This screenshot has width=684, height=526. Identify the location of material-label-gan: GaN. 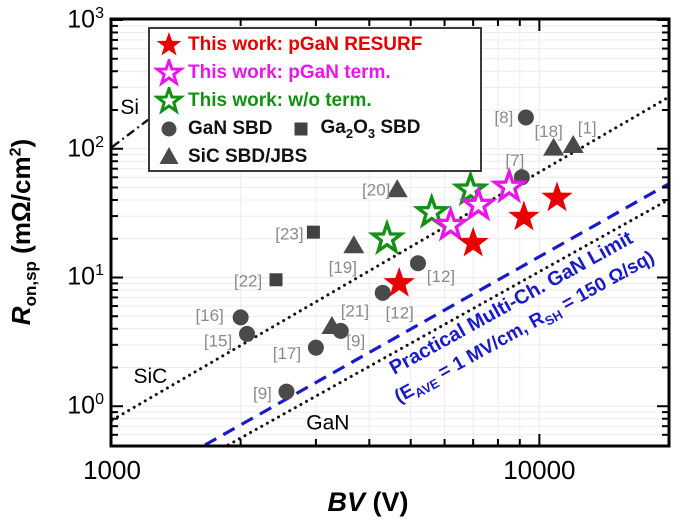
(327, 423).